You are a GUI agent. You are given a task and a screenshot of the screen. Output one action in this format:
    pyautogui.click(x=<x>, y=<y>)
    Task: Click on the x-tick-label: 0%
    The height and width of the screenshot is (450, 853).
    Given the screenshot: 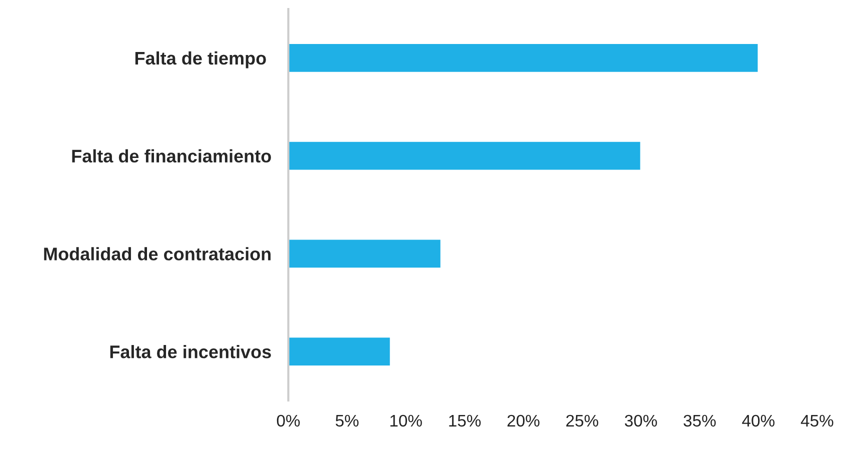 What is the action you would take?
    pyautogui.click(x=288, y=420)
    